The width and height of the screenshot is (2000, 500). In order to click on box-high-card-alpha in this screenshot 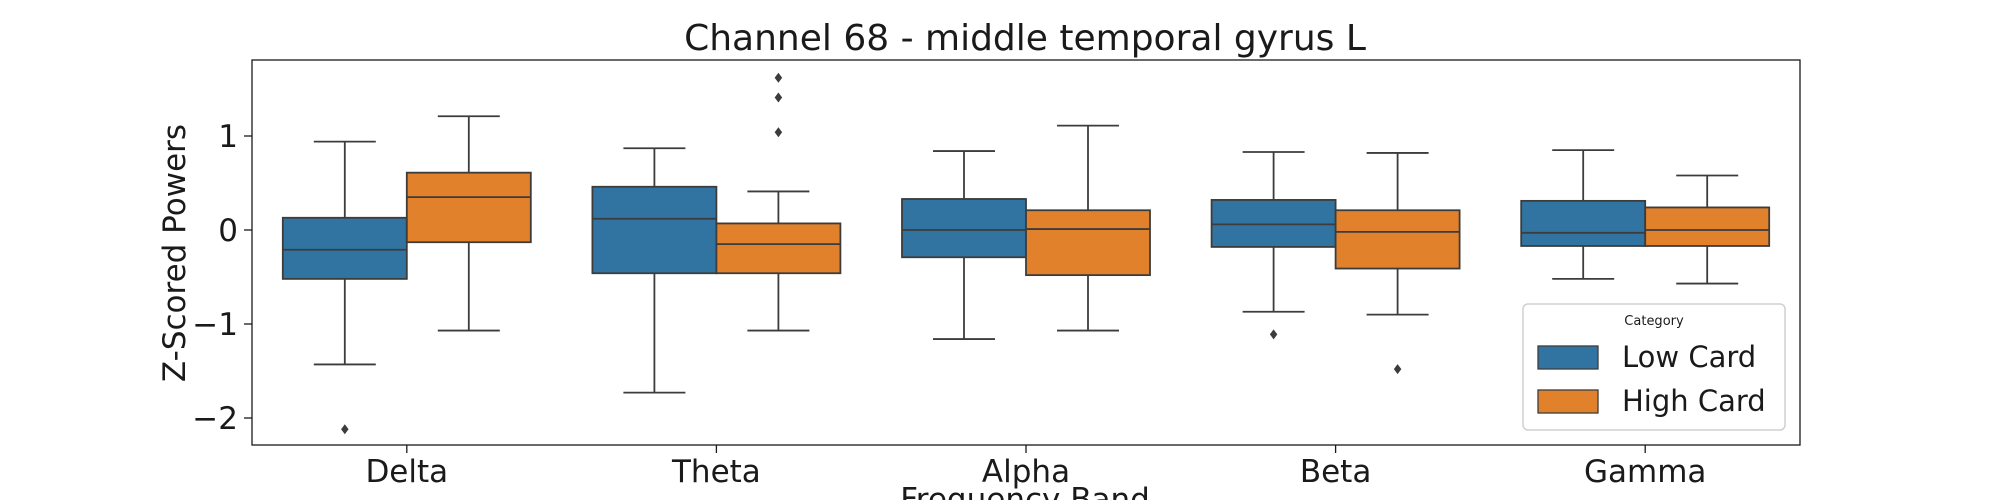, I will do `click(1088, 228)`.